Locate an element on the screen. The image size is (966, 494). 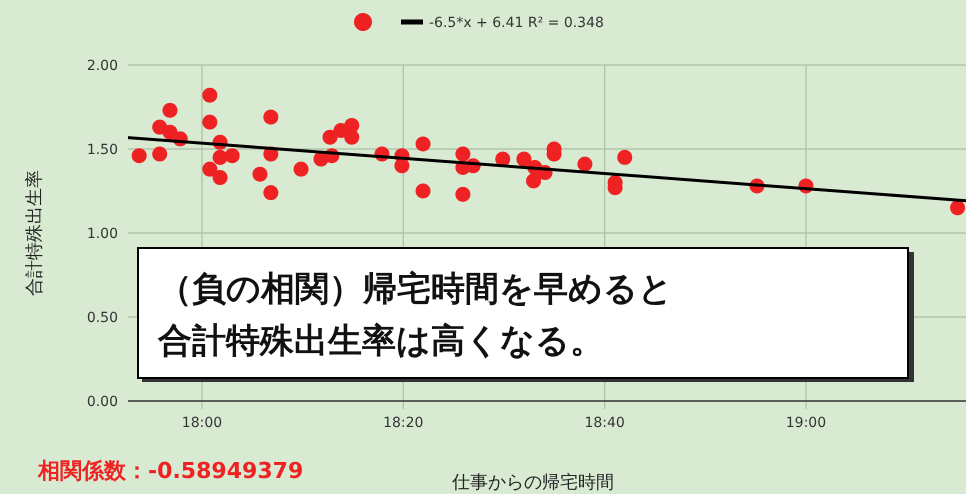
legend: -6.5*x + 6.41 R² = 0.348 is located at coordinates (479, 22).